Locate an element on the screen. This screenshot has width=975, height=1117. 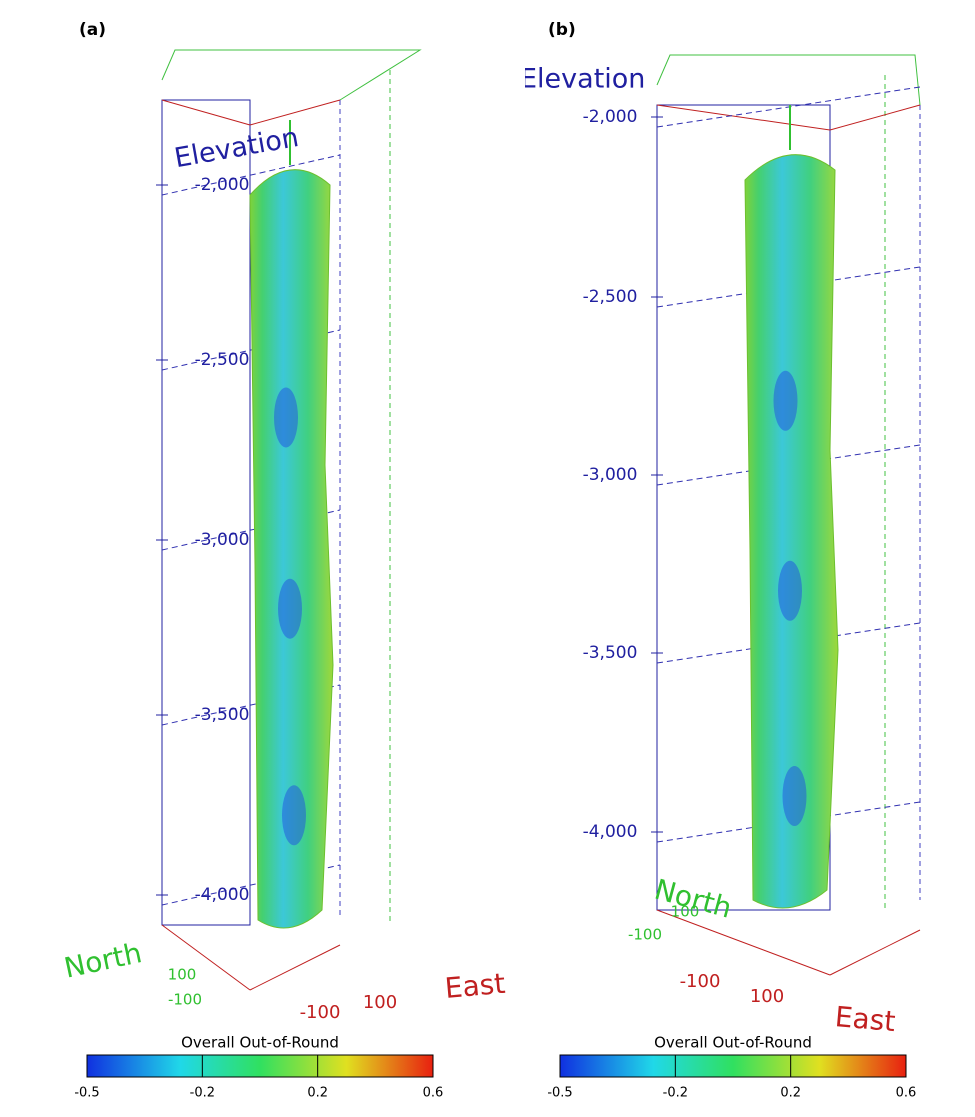
panel-label: (b) is located at coordinates (562, 30).